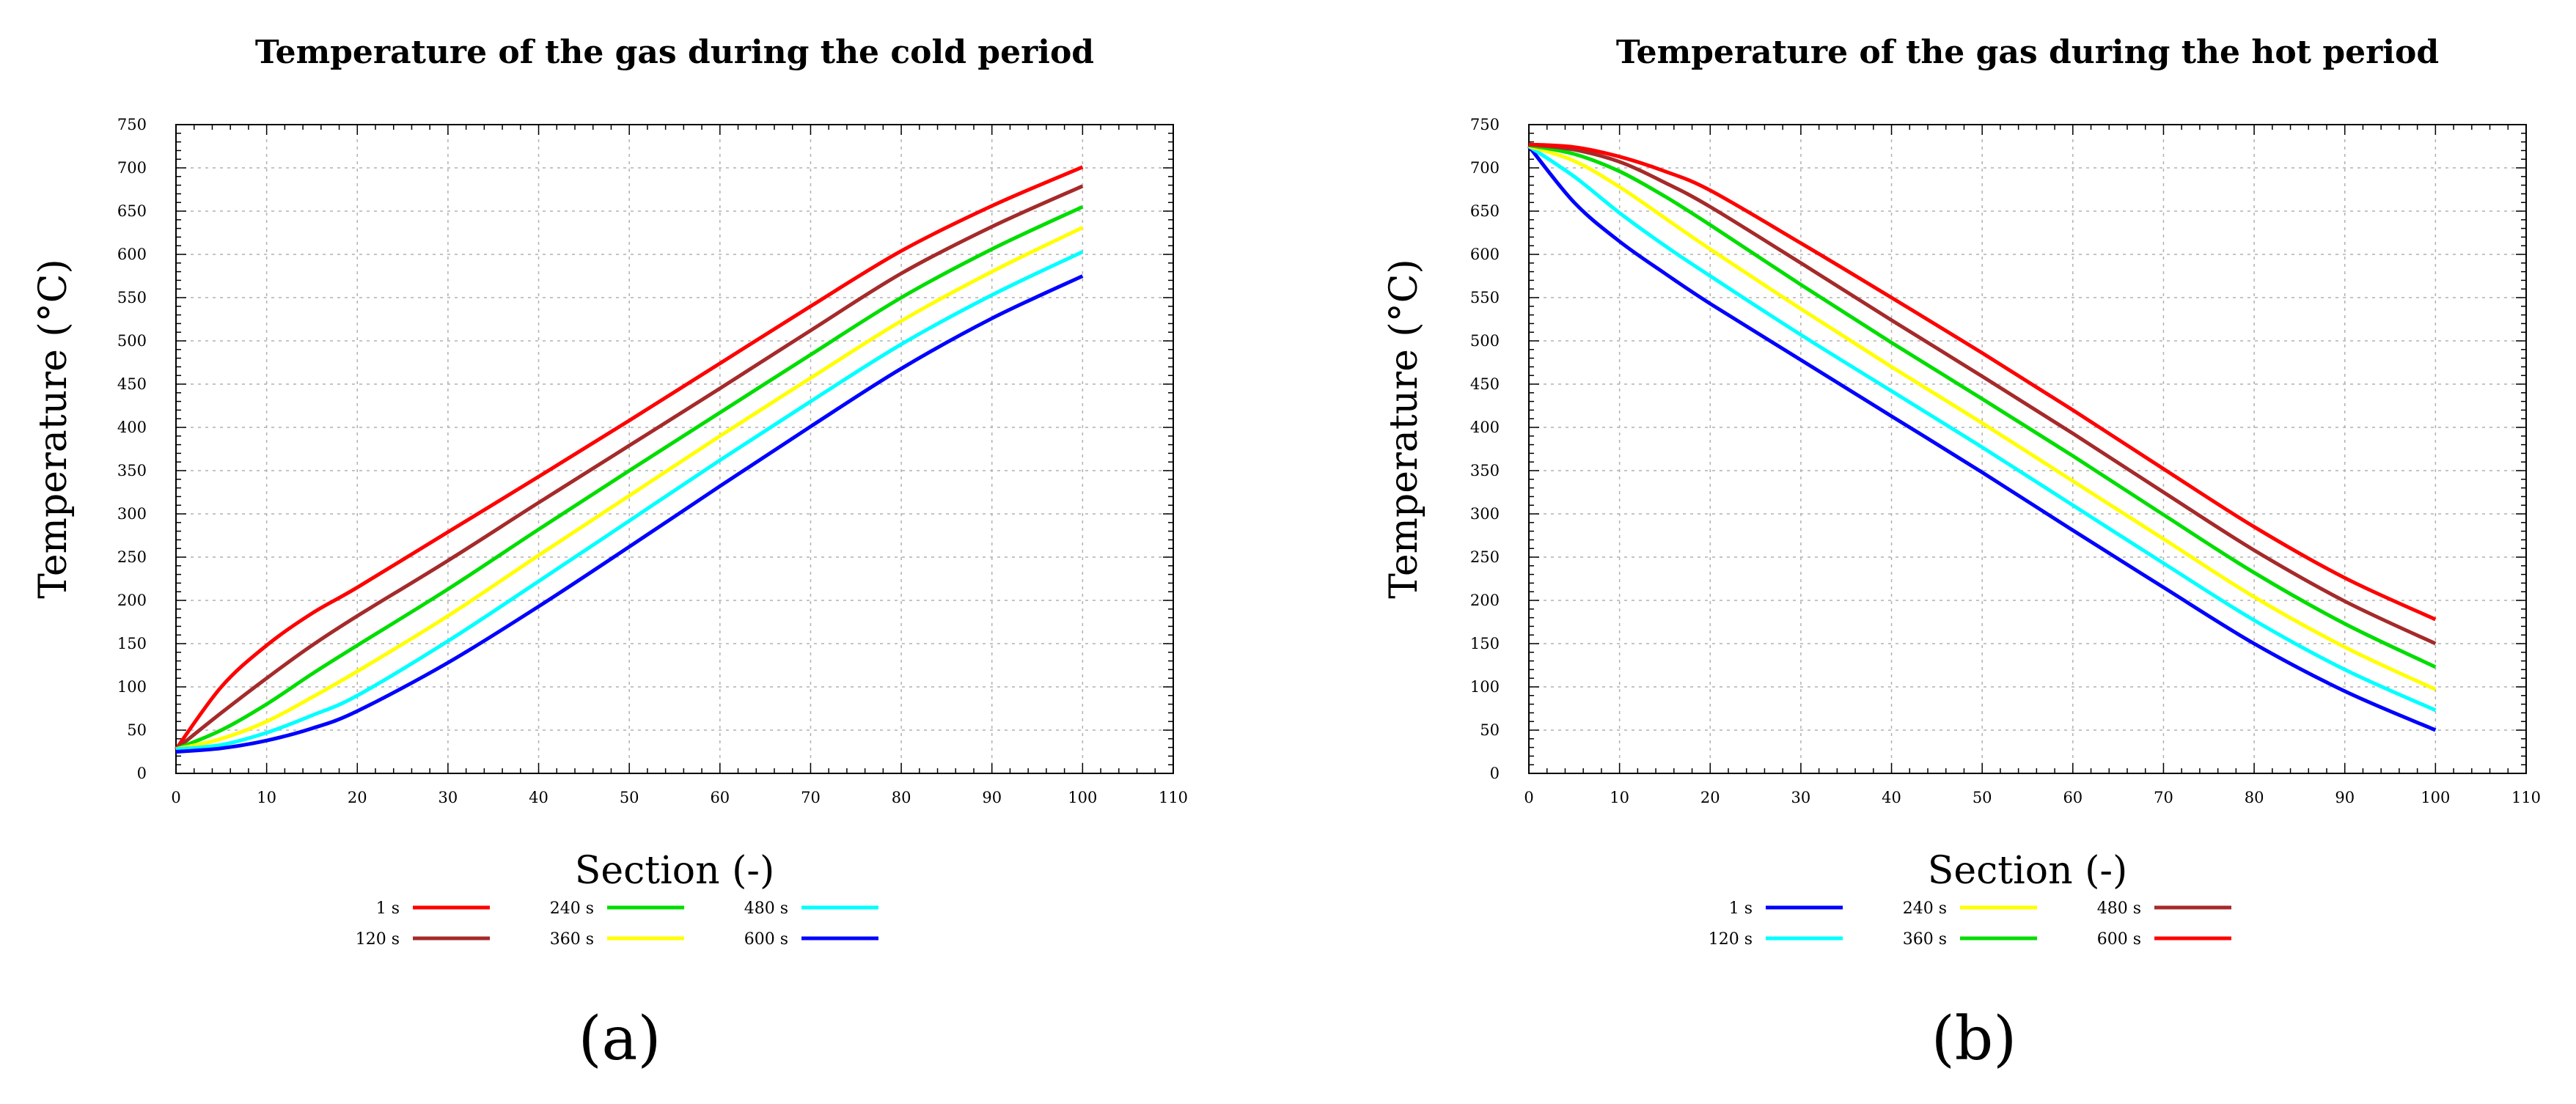 The height and width of the screenshot is (1104, 2576). What do you see at coordinates (620, 1039) in the screenshot?
I see `panel-label: (a)` at bounding box center [620, 1039].